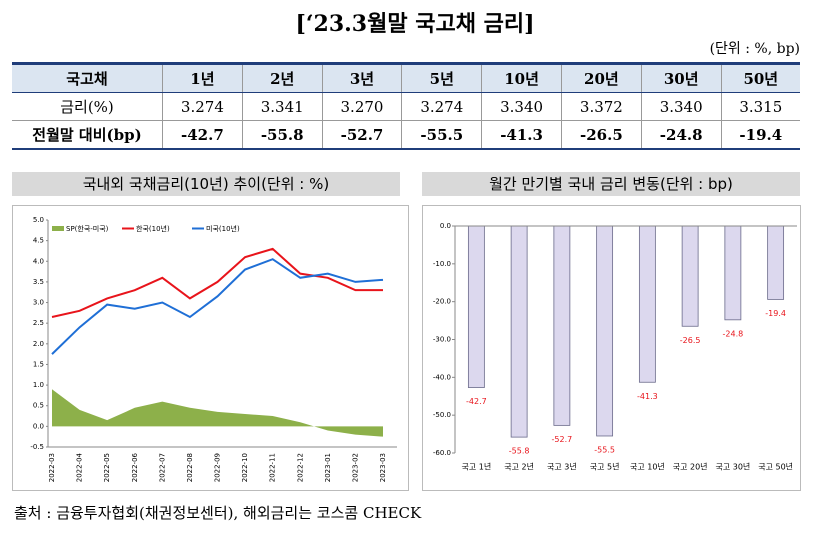 This screenshot has height=551, width=830. What do you see at coordinates (153, 228) in the screenshot?
I see `legend-label: 한국(10년)` at bounding box center [153, 228].